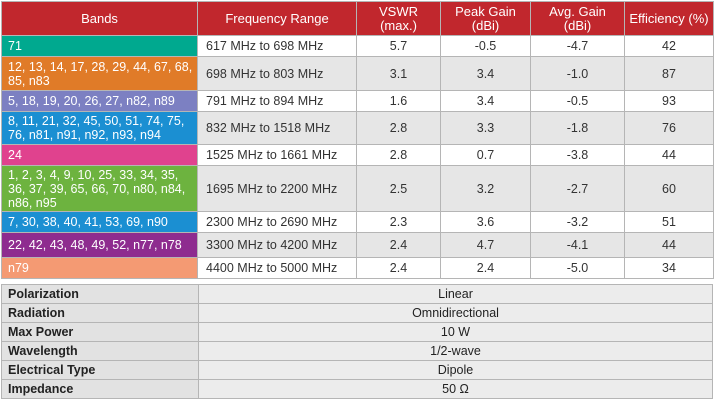 The image size is (715, 405). Describe the element at coordinates (485, 268) in the screenshot. I see `peak-gain-cell: 2.4` at that location.